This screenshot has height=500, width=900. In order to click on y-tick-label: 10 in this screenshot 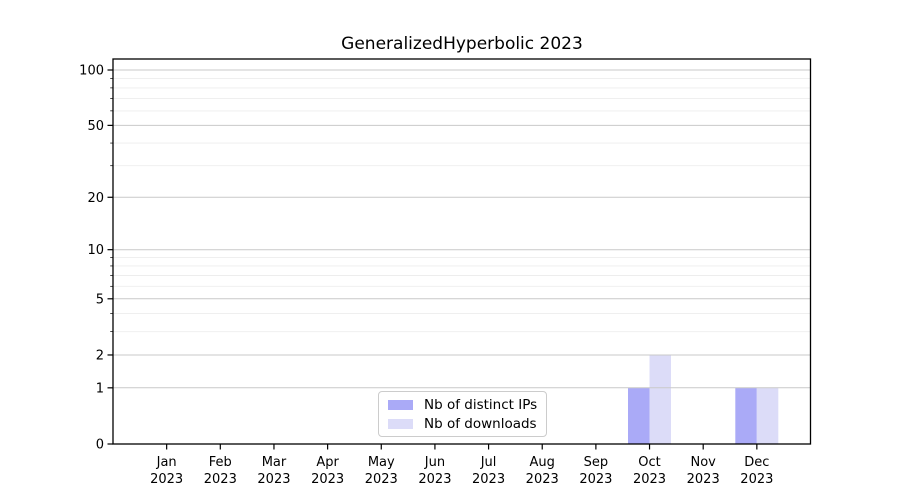, I will do `click(95, 250)`.